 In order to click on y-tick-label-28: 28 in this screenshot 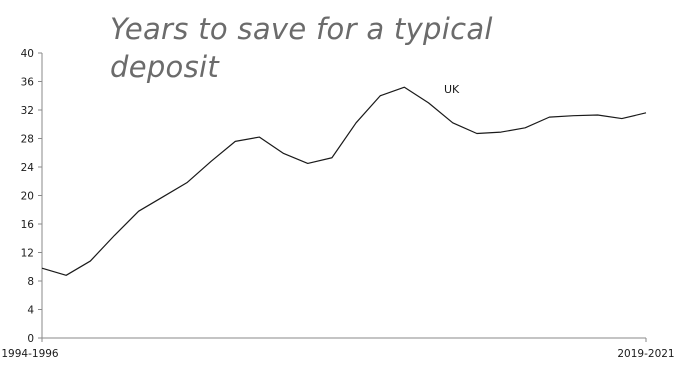, I will do `click(27, 140)`.